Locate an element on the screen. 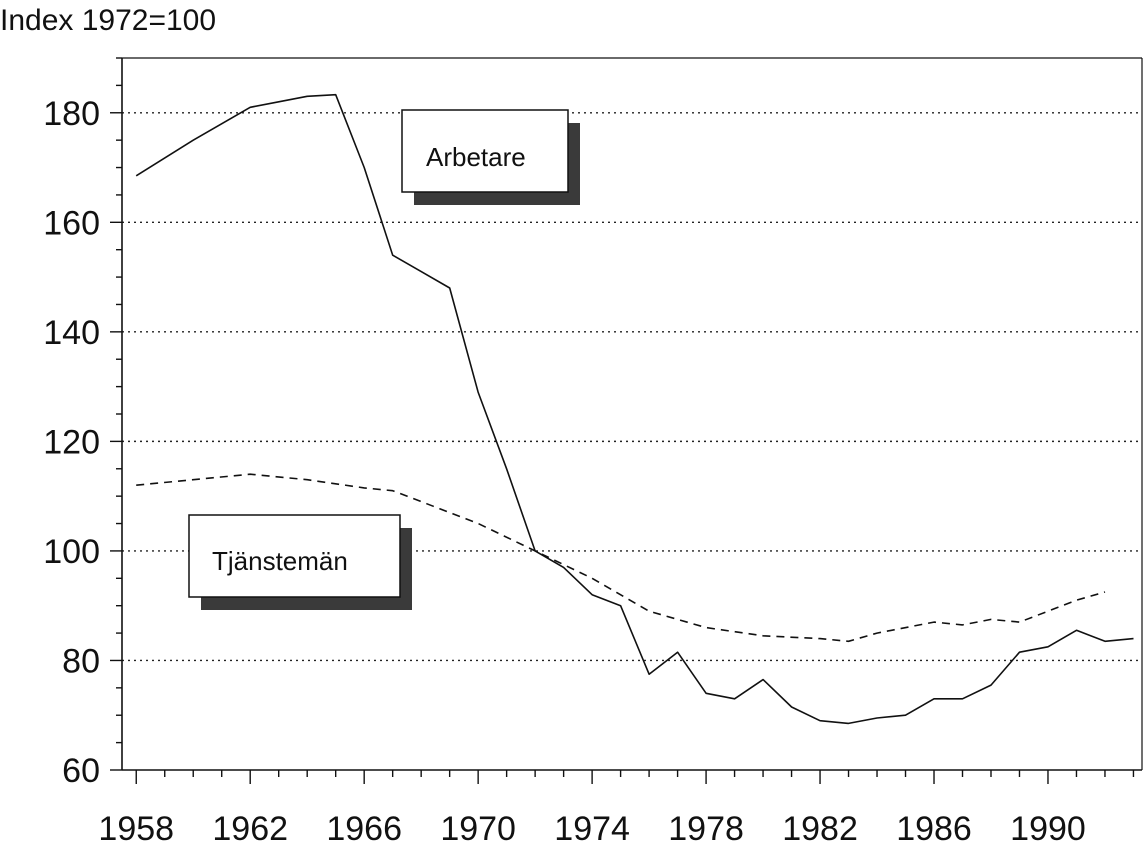 The image size is (1148, 841). legend-box-arbetare-frame is located at coordinates (485, 151).